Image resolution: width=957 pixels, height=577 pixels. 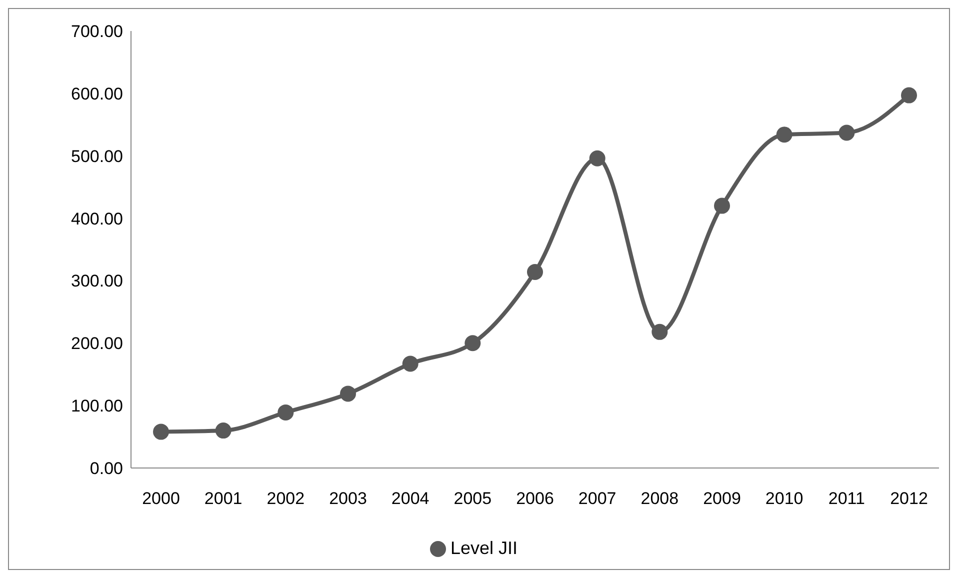 I want to click on x-tick-label: 2004, so click(x=410, y=498).